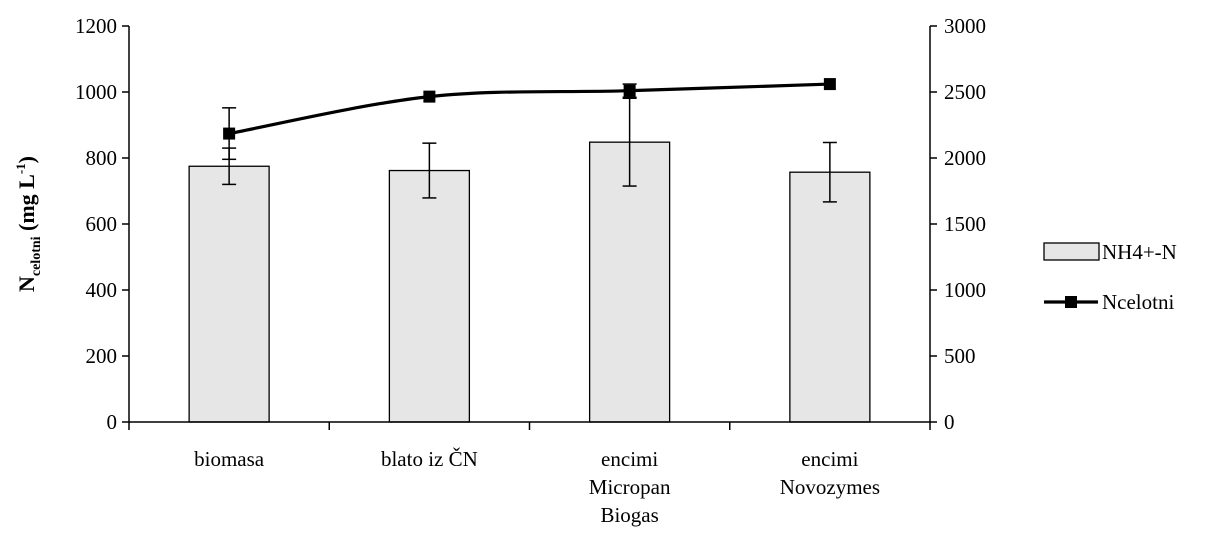 This screenshot has height=537, width=1209. What do you see at coordinates (1138, 302) in the screenshot?
I see `legend-label-line: Ncelotni` at bounding box center [1138, 302].